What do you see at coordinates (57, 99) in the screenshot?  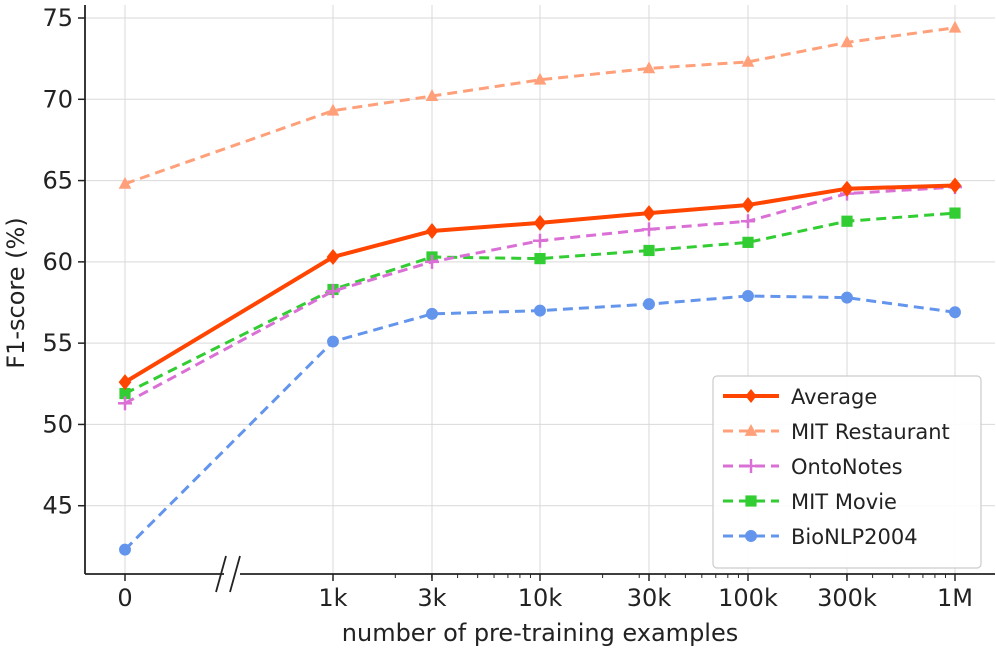 I see `y-tick-label: 70` at bounding box center [57, 99].